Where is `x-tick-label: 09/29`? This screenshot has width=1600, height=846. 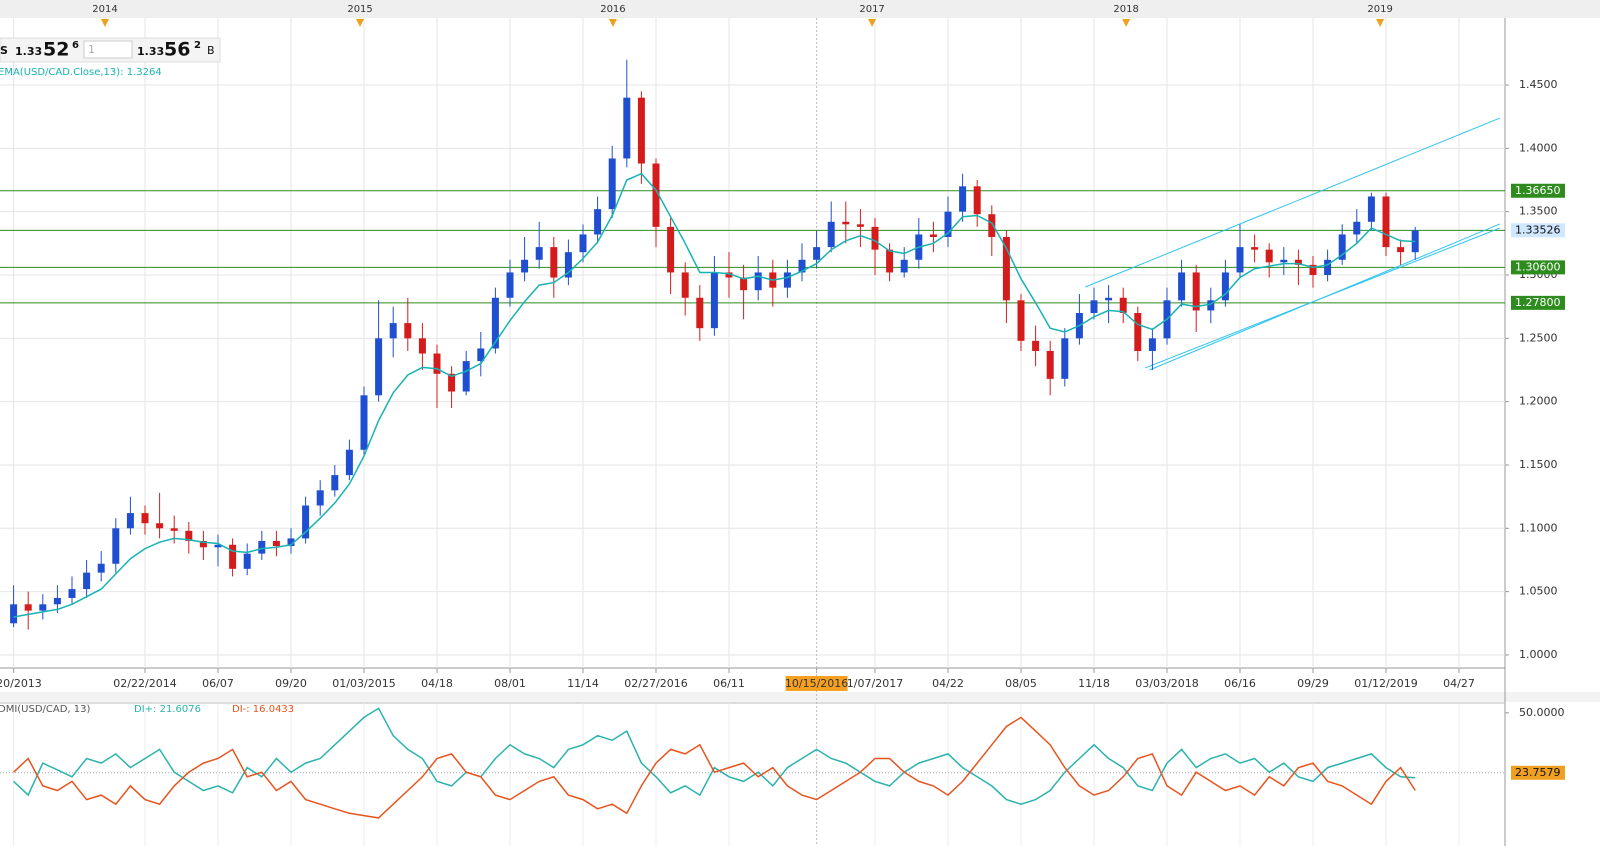 x-tick-label: 09/29 is located at coordinates (1313, 683).